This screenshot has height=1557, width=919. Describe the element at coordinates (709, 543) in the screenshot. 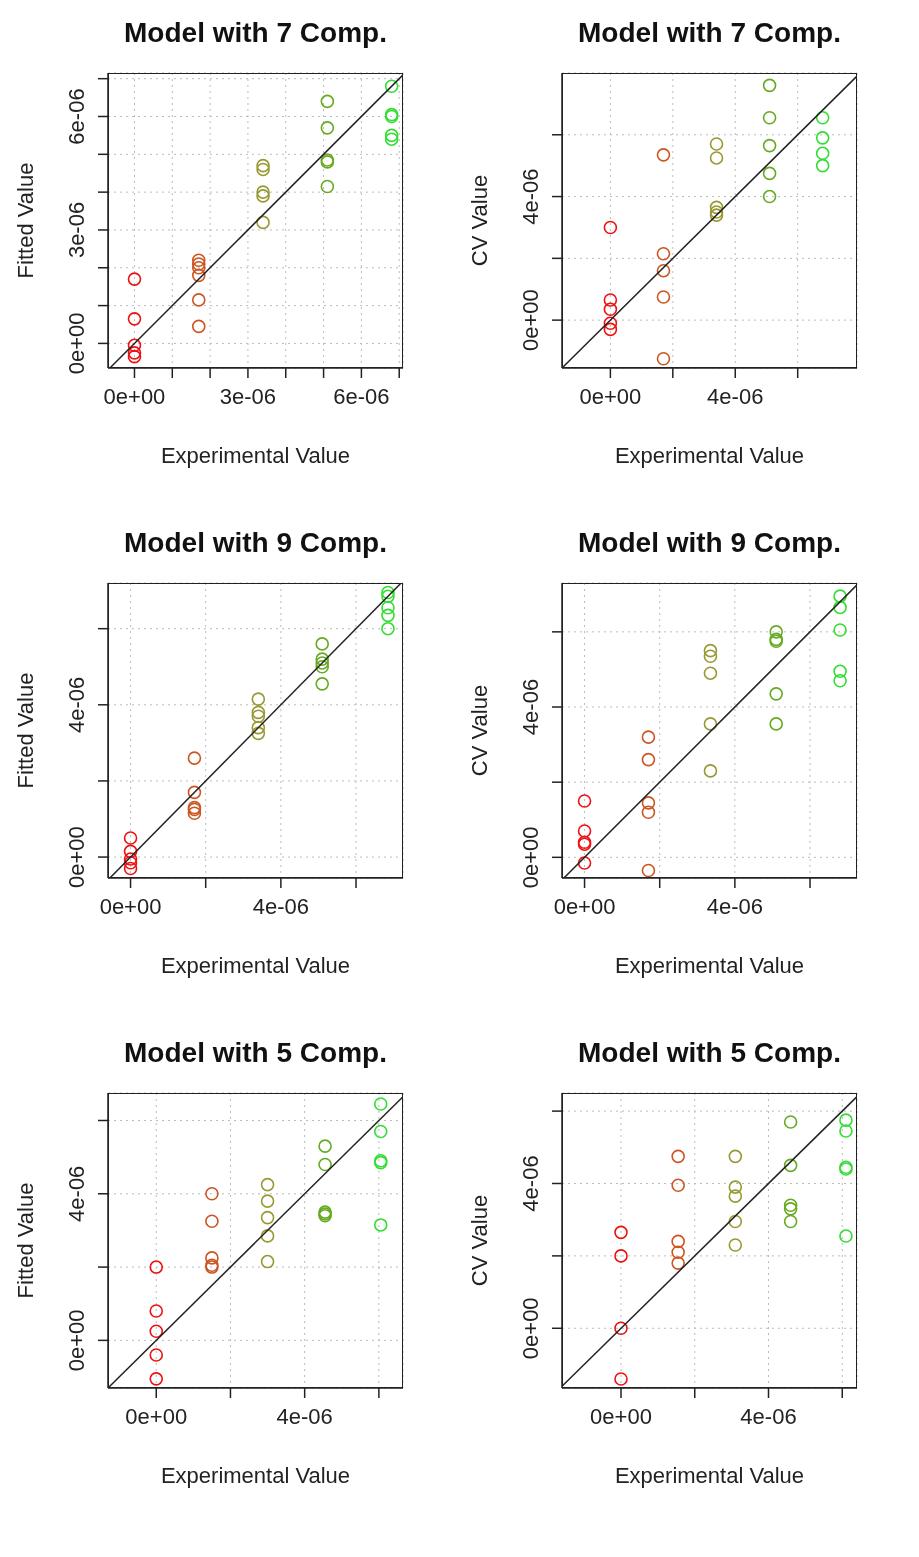

I see `chart-title: Model with 9 Comp.` at that location.